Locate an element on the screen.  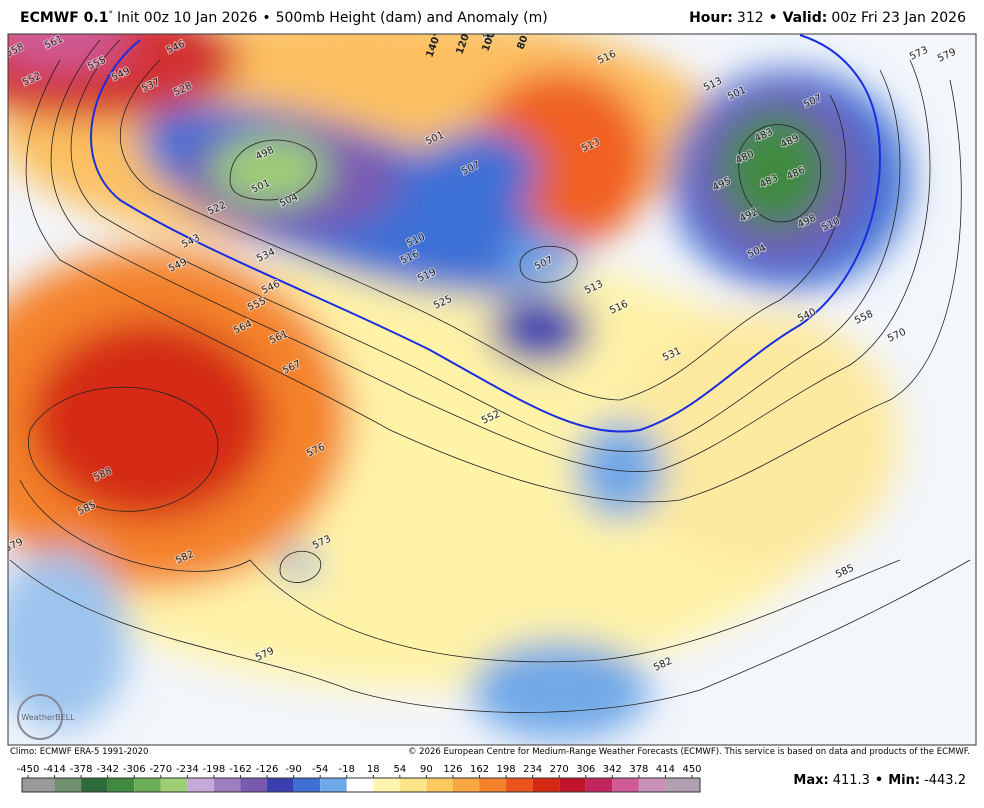
colorbar-tick-label: -342 is located at coordinates (107, 769).